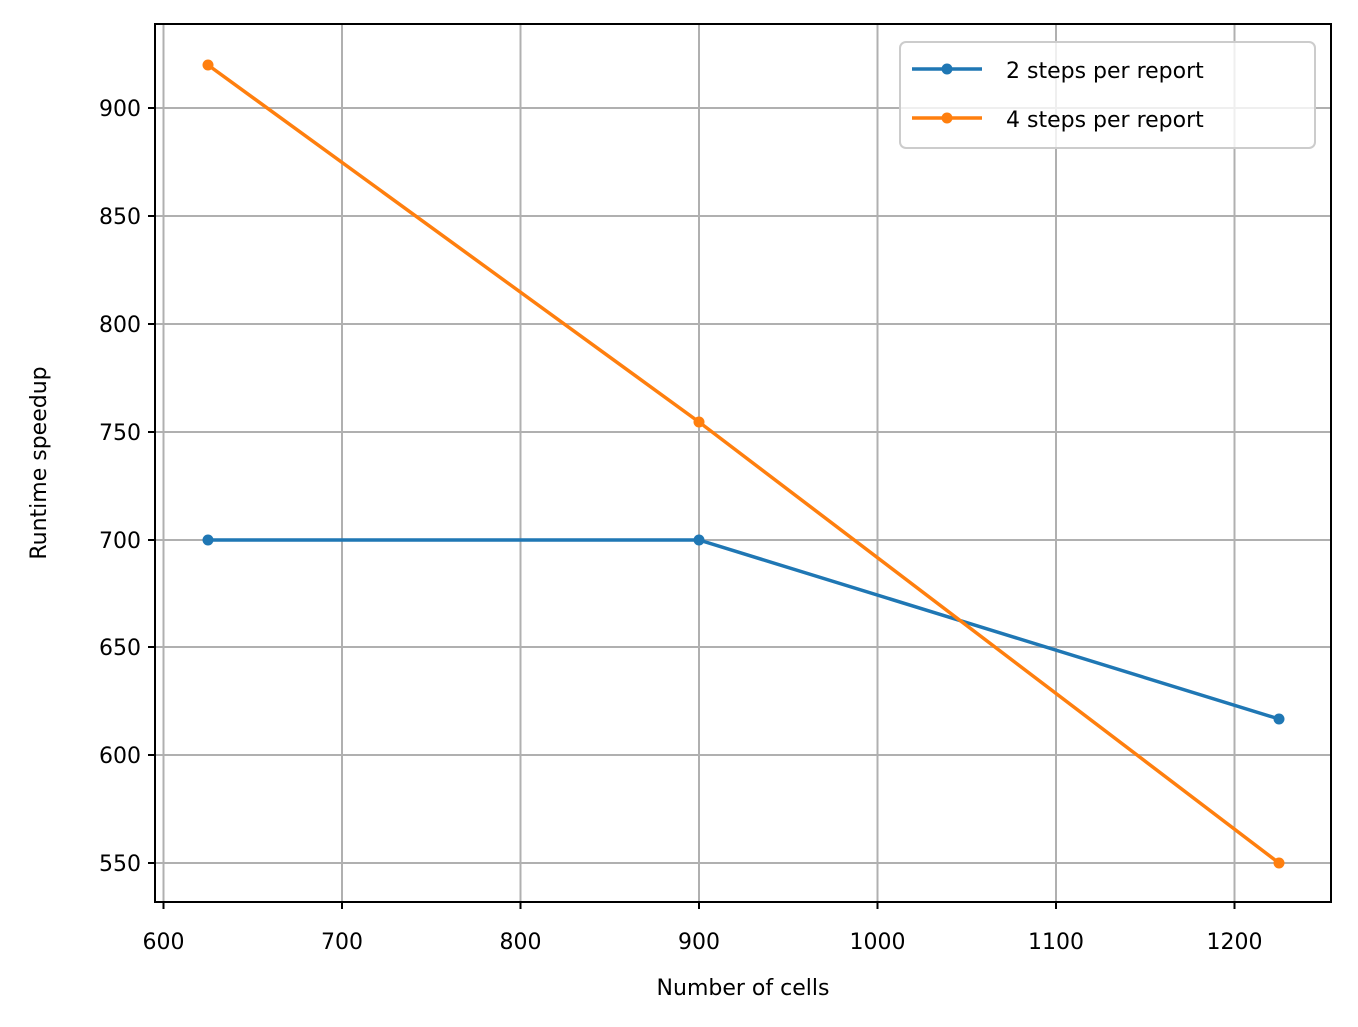  I want to click on y-axis-label: Runtime speedup, so click(39, 462).